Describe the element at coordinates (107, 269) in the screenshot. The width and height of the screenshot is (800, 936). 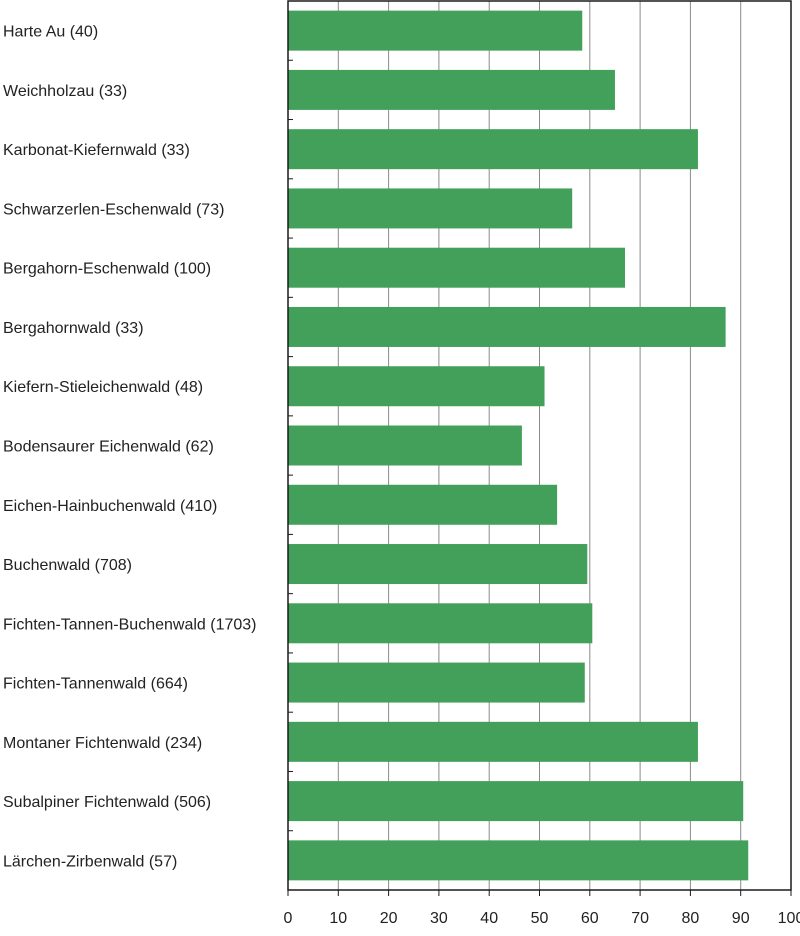
I see `category-label: Bergahorn-Eschenwald (100)` at that location.